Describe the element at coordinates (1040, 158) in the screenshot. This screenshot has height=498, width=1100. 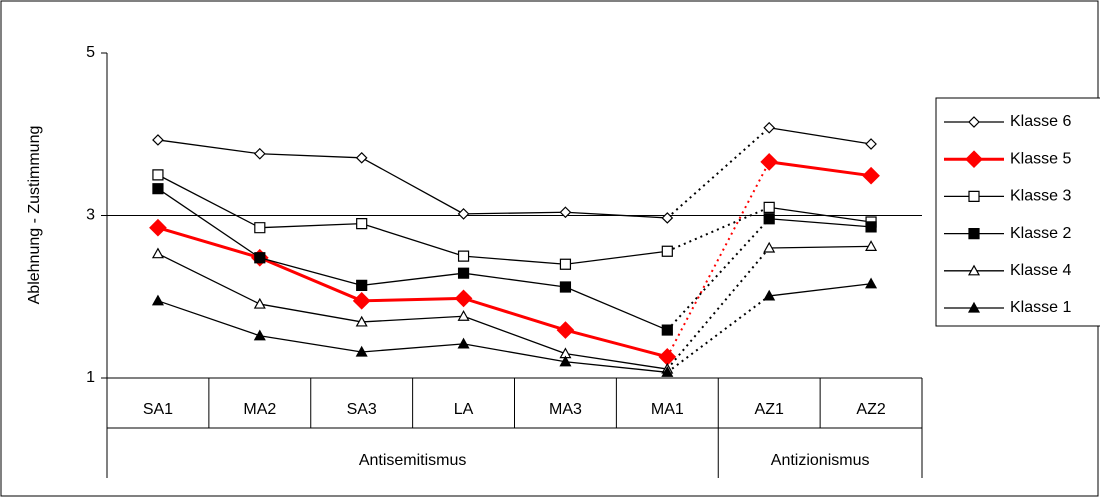
I see `legend-label: Klasse 5` at that location.